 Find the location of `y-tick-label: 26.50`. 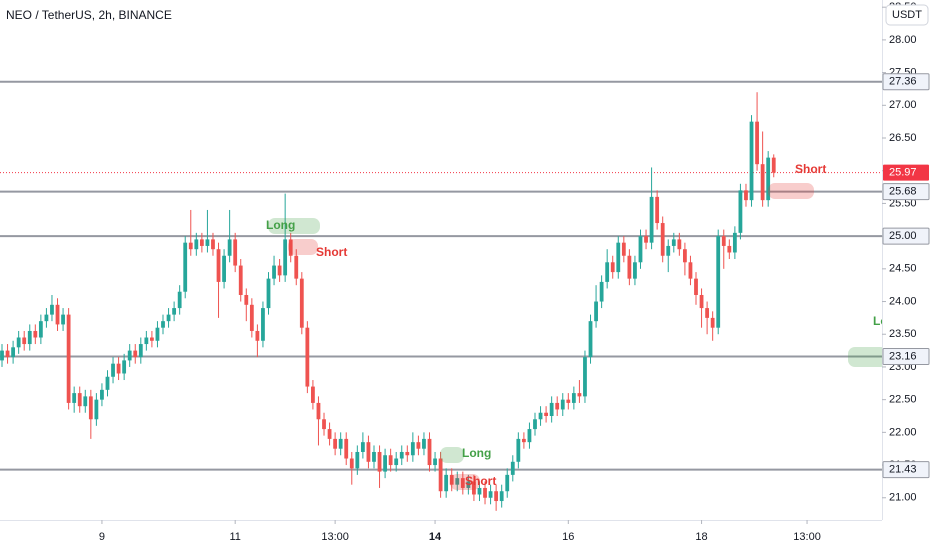

y-tick-label: 26.50 is located at coordinates (903, 138).